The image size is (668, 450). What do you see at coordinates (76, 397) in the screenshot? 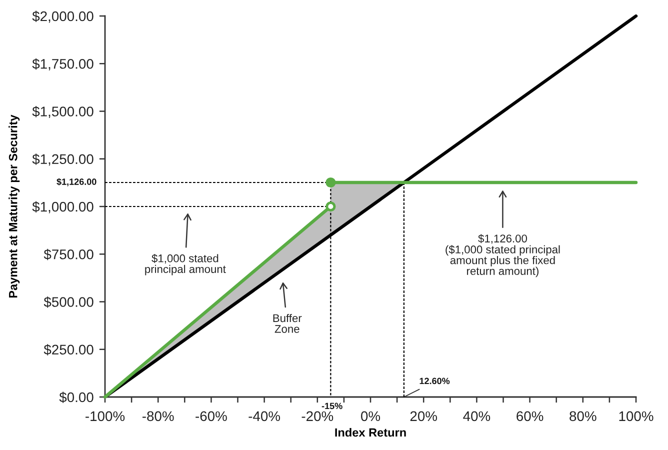
I see `y-tick-label: $0.00` at bounding box center [76, 397].